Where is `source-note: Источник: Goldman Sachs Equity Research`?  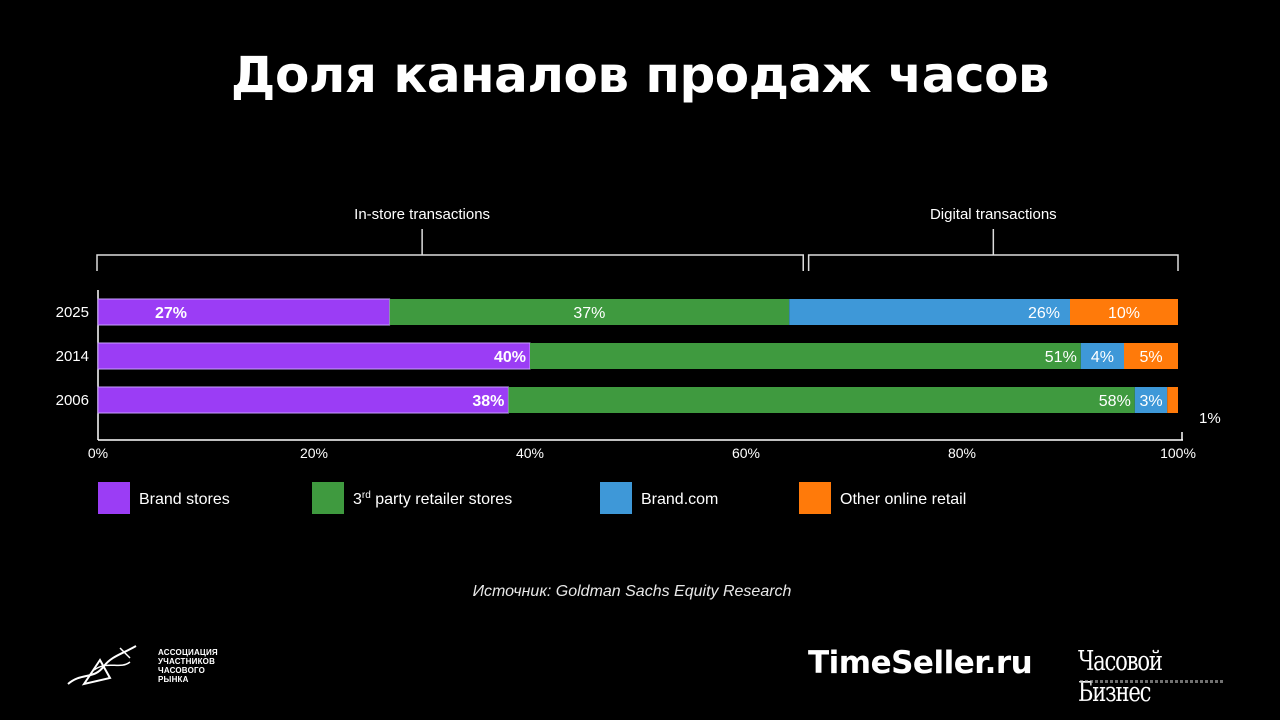
source-note: Источник: Goldman Sachs Equity Research is located at coordinates (632, 591).